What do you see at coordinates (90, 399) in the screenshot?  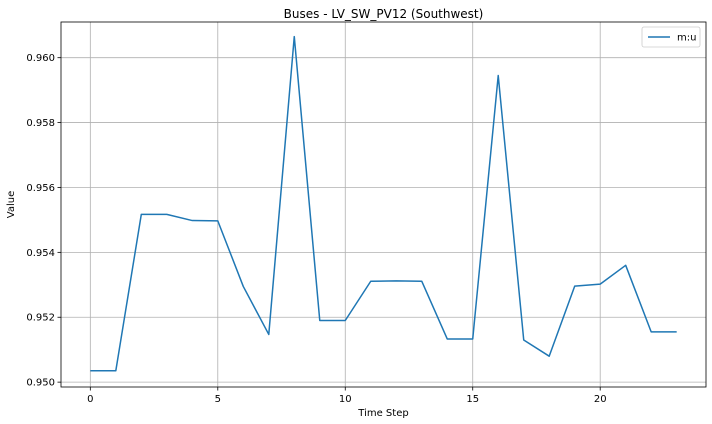 I see `x-tick-label: 0` at bounding box center [90, 399].